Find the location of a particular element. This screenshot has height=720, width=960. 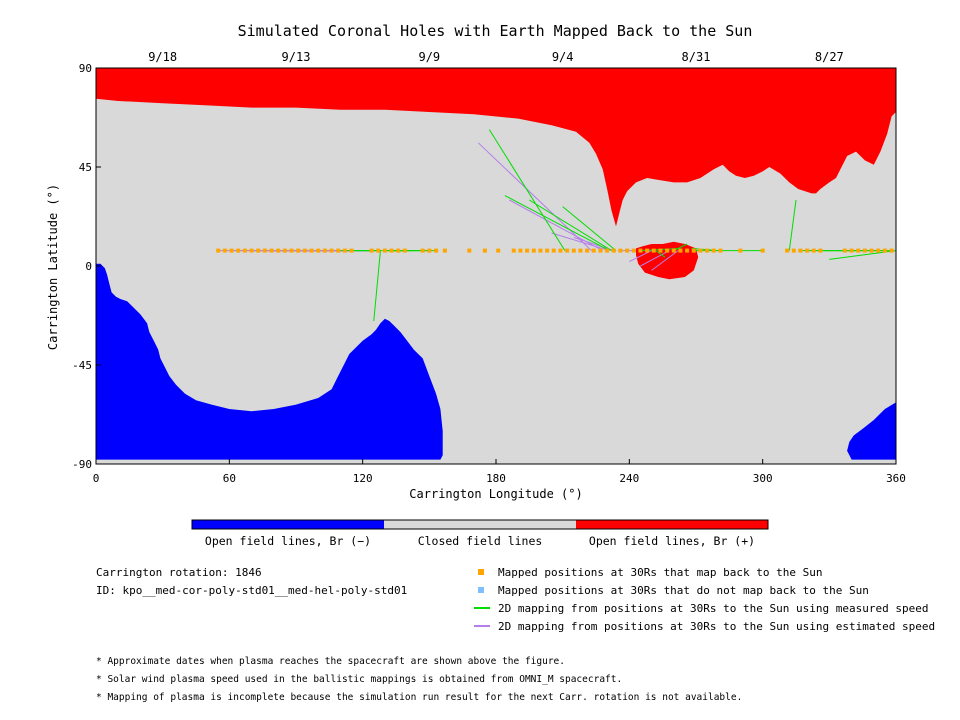

colorbar-label: Open field lines, Br (+) is located at coordinates (672, 541).